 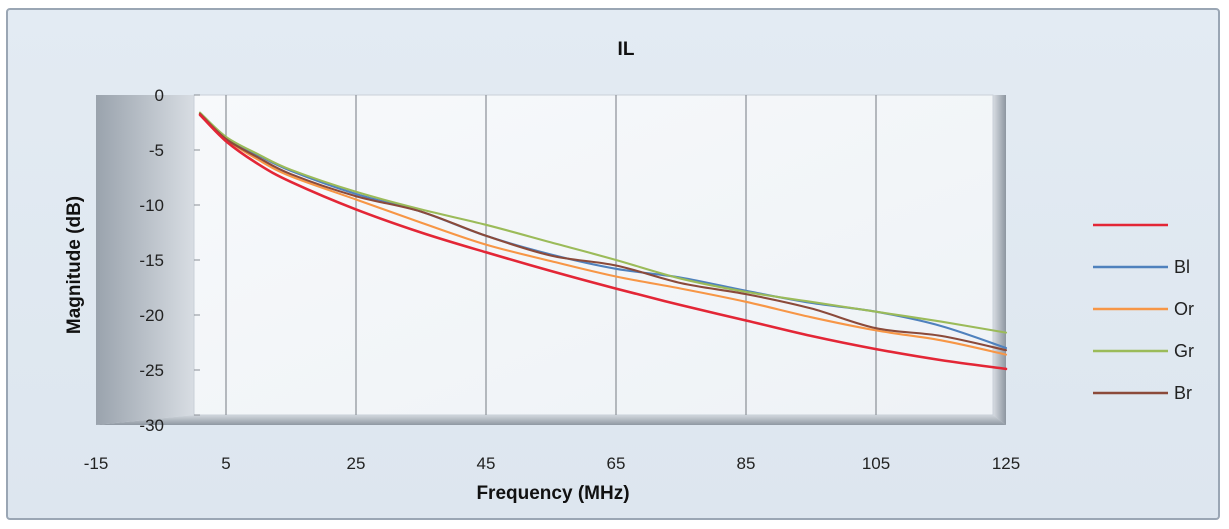 What do you see at coordinates (151, 205) in the screenshot?
I see `y-tick-label: -10` at bounding box center [151, 205].